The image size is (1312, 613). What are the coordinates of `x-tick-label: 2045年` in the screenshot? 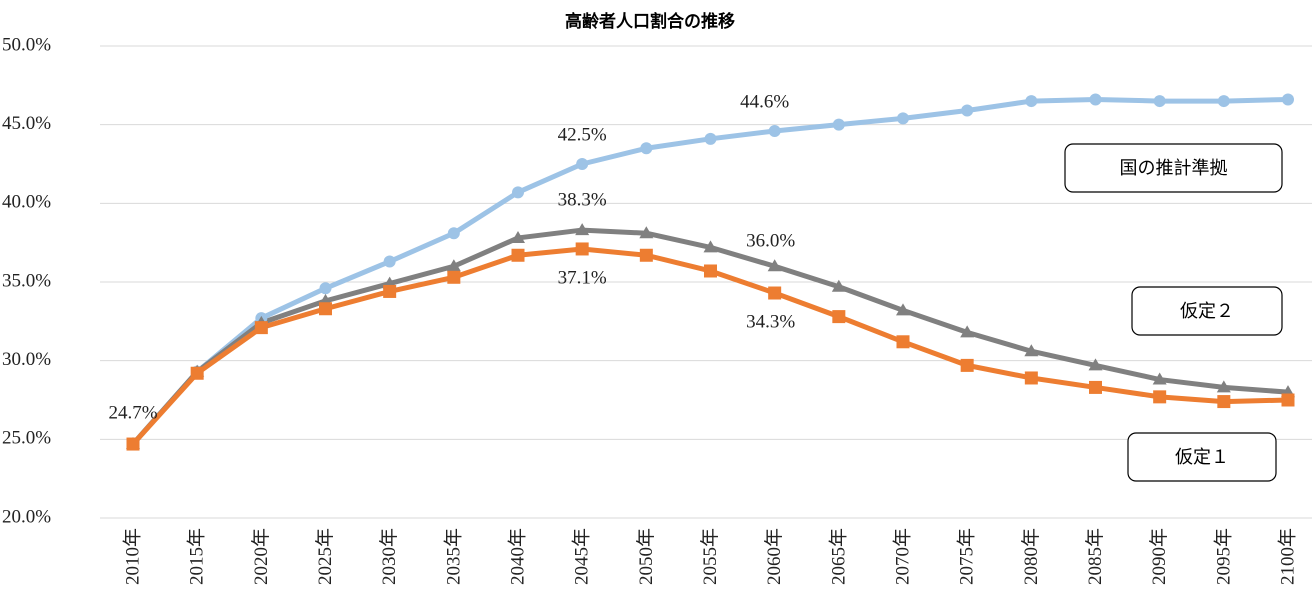 It's located at (582, 556).